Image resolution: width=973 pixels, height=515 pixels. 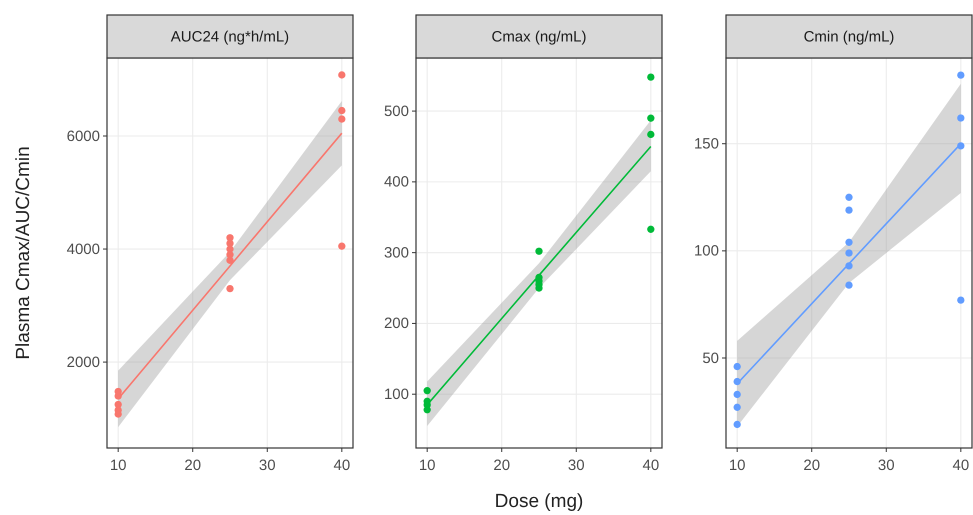 I want to click on y-tick-label: 500, so click(x=396, y=111).